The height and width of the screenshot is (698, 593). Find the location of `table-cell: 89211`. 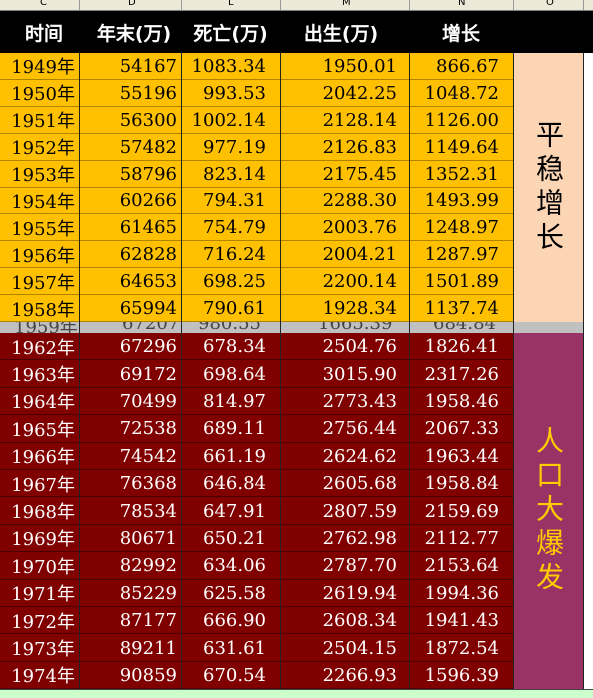

table-cell: 89211 is located at coordinates (148, 648).